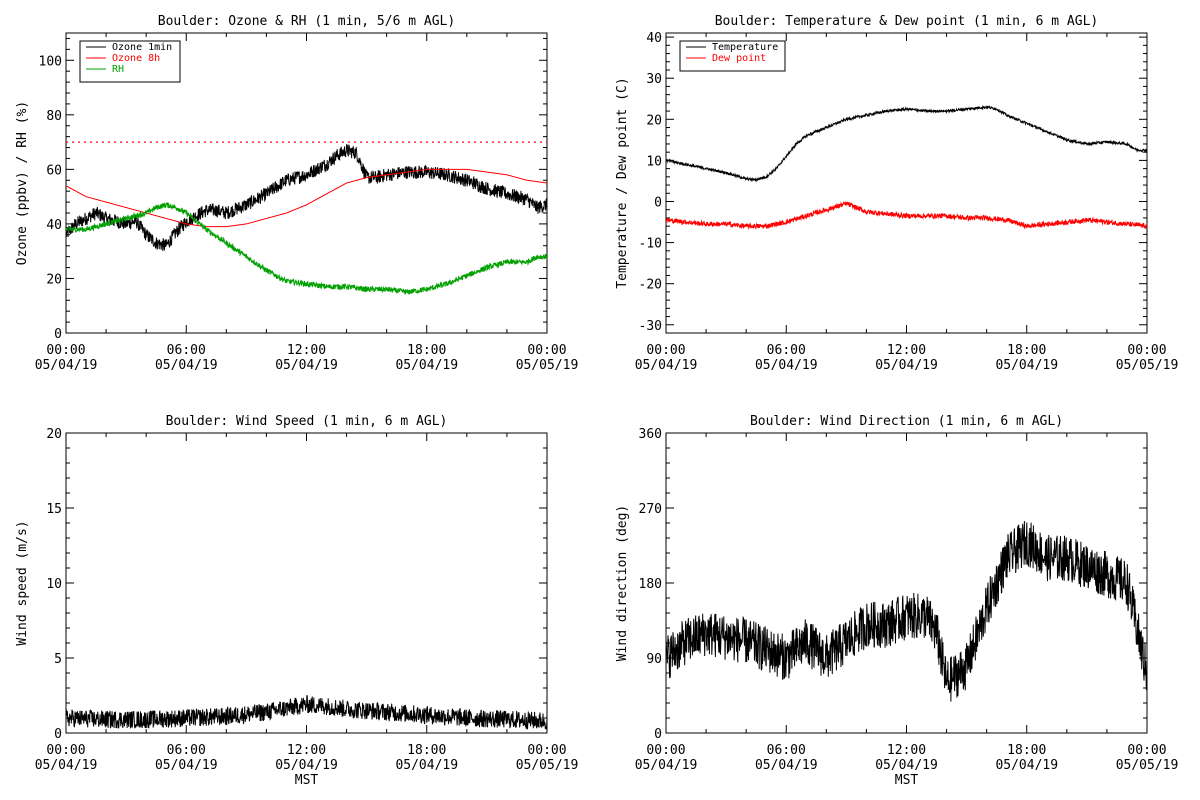  Describe the element at coordinates (650, 285) in the screenshot. I see `y-tick-label: -20` at that location.